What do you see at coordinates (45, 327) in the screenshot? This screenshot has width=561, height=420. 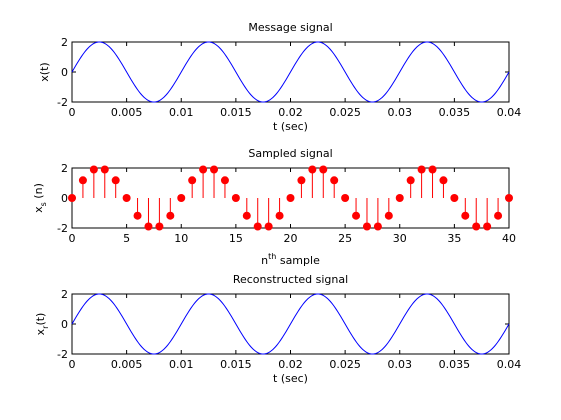 I see `ylabel-subscript: r` at bounding box center [45, 327].